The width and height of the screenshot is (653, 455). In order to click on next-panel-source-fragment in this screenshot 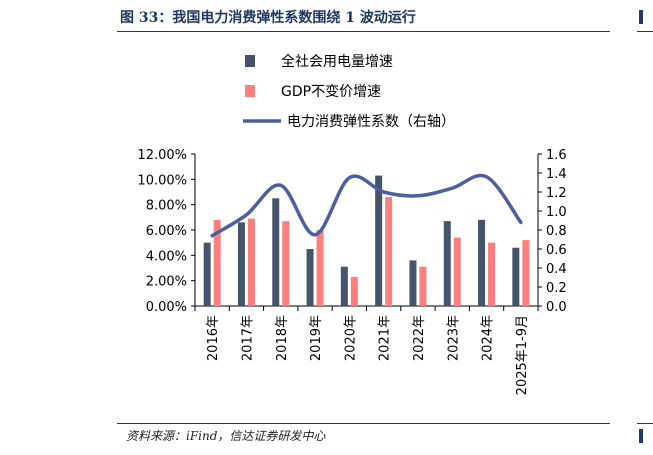, I will do `click(641, 436)`.